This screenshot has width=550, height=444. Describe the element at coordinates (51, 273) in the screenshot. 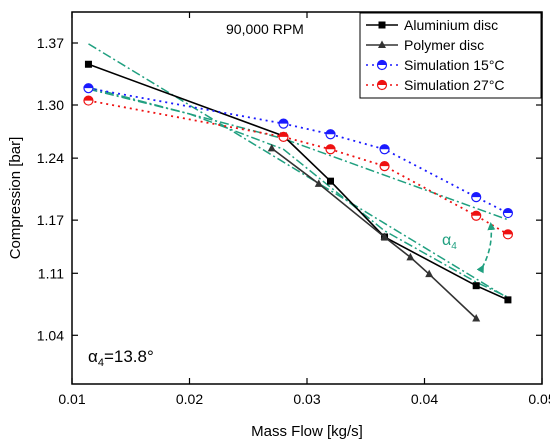

I see `y-tick-label: 1.11` at that location.